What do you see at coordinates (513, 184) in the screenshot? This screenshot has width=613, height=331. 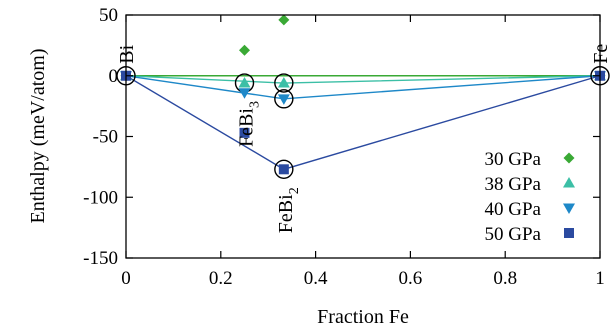 I see `legend-label-38-gpa: 38 GPa` at bounding box center [513, 184].